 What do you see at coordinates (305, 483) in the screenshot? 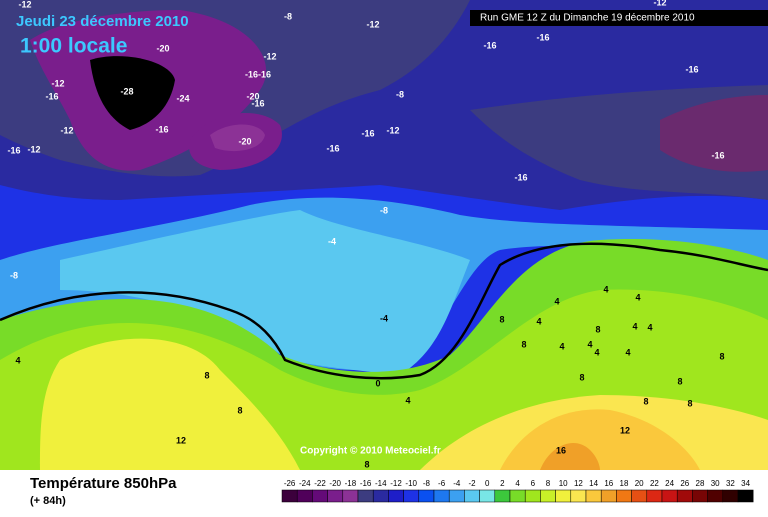
I see `legend-label: -24` at bounding box center [305, 483].